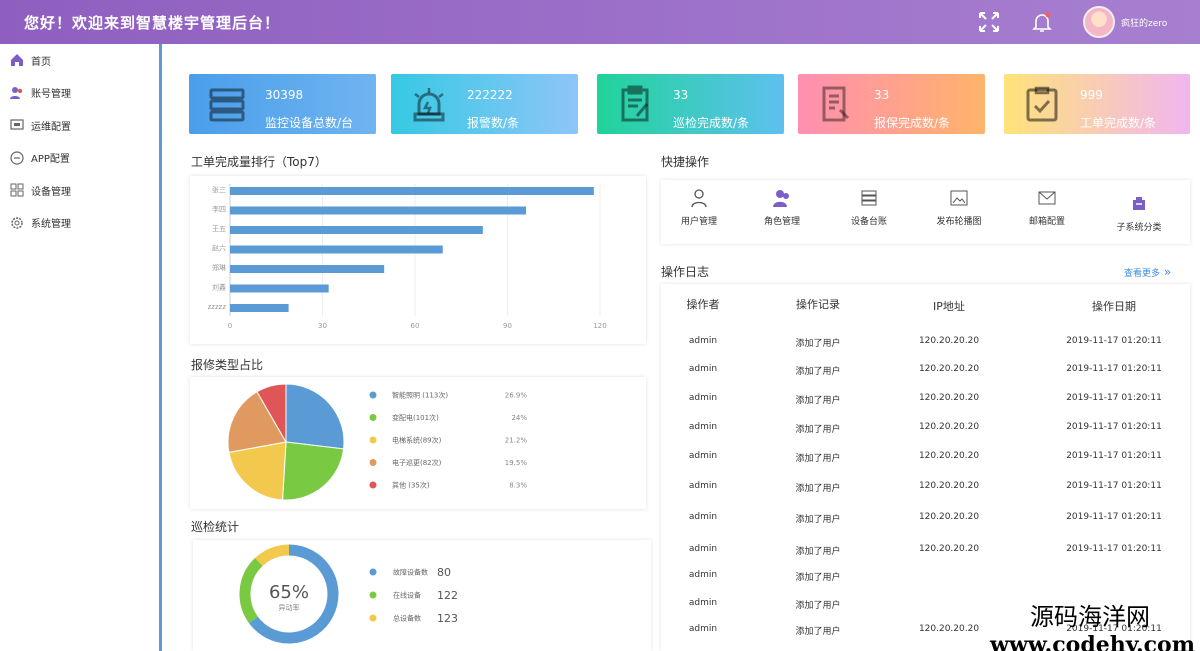 This screenshot has width=1200, height=651. I want to click on legend-value: 80, so click(444, 572).